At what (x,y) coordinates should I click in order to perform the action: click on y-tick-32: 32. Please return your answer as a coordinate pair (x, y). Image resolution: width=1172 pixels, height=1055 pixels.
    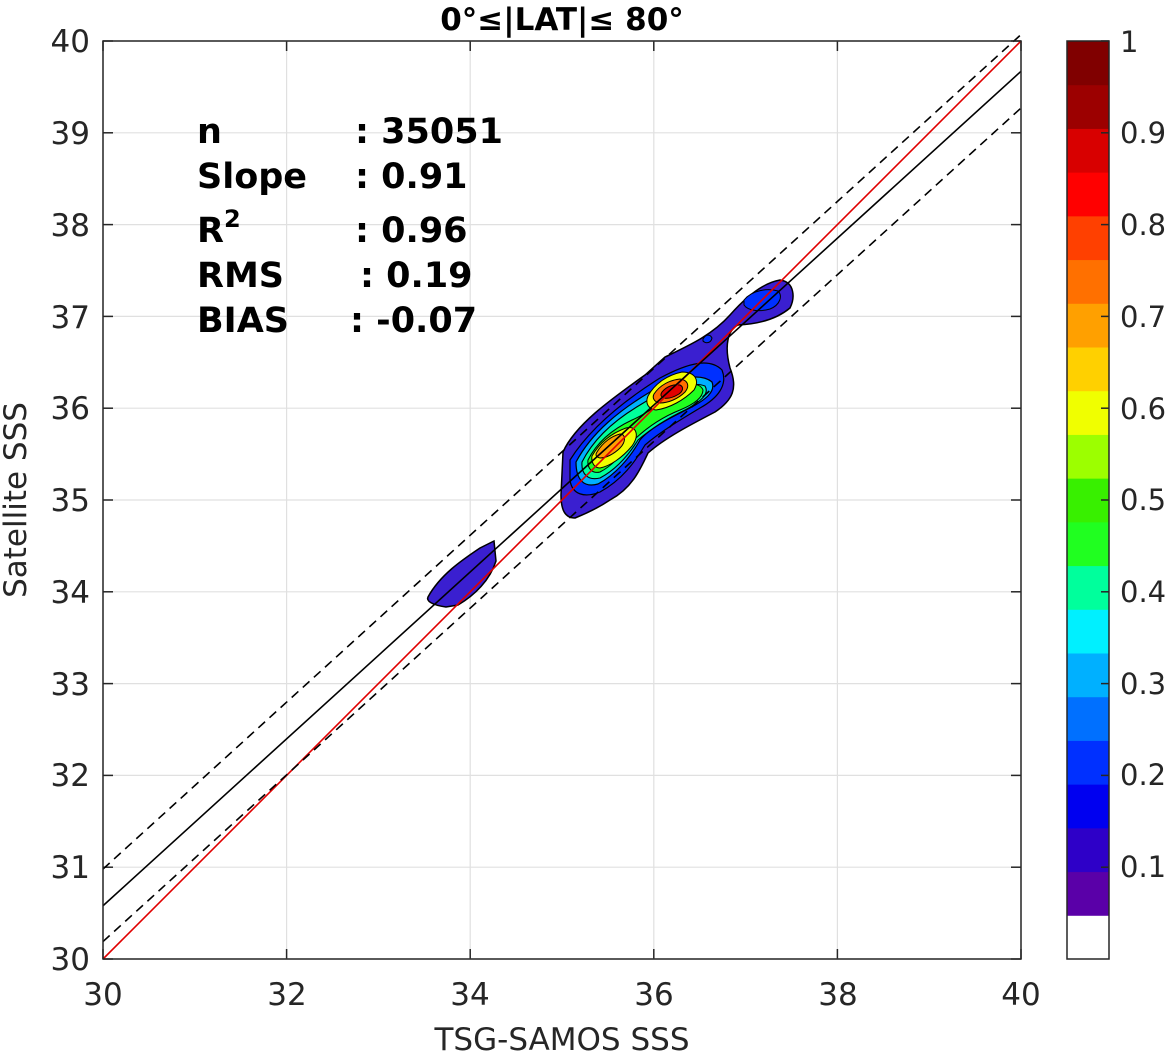
    Looking at the image, I should click on (70, 776).